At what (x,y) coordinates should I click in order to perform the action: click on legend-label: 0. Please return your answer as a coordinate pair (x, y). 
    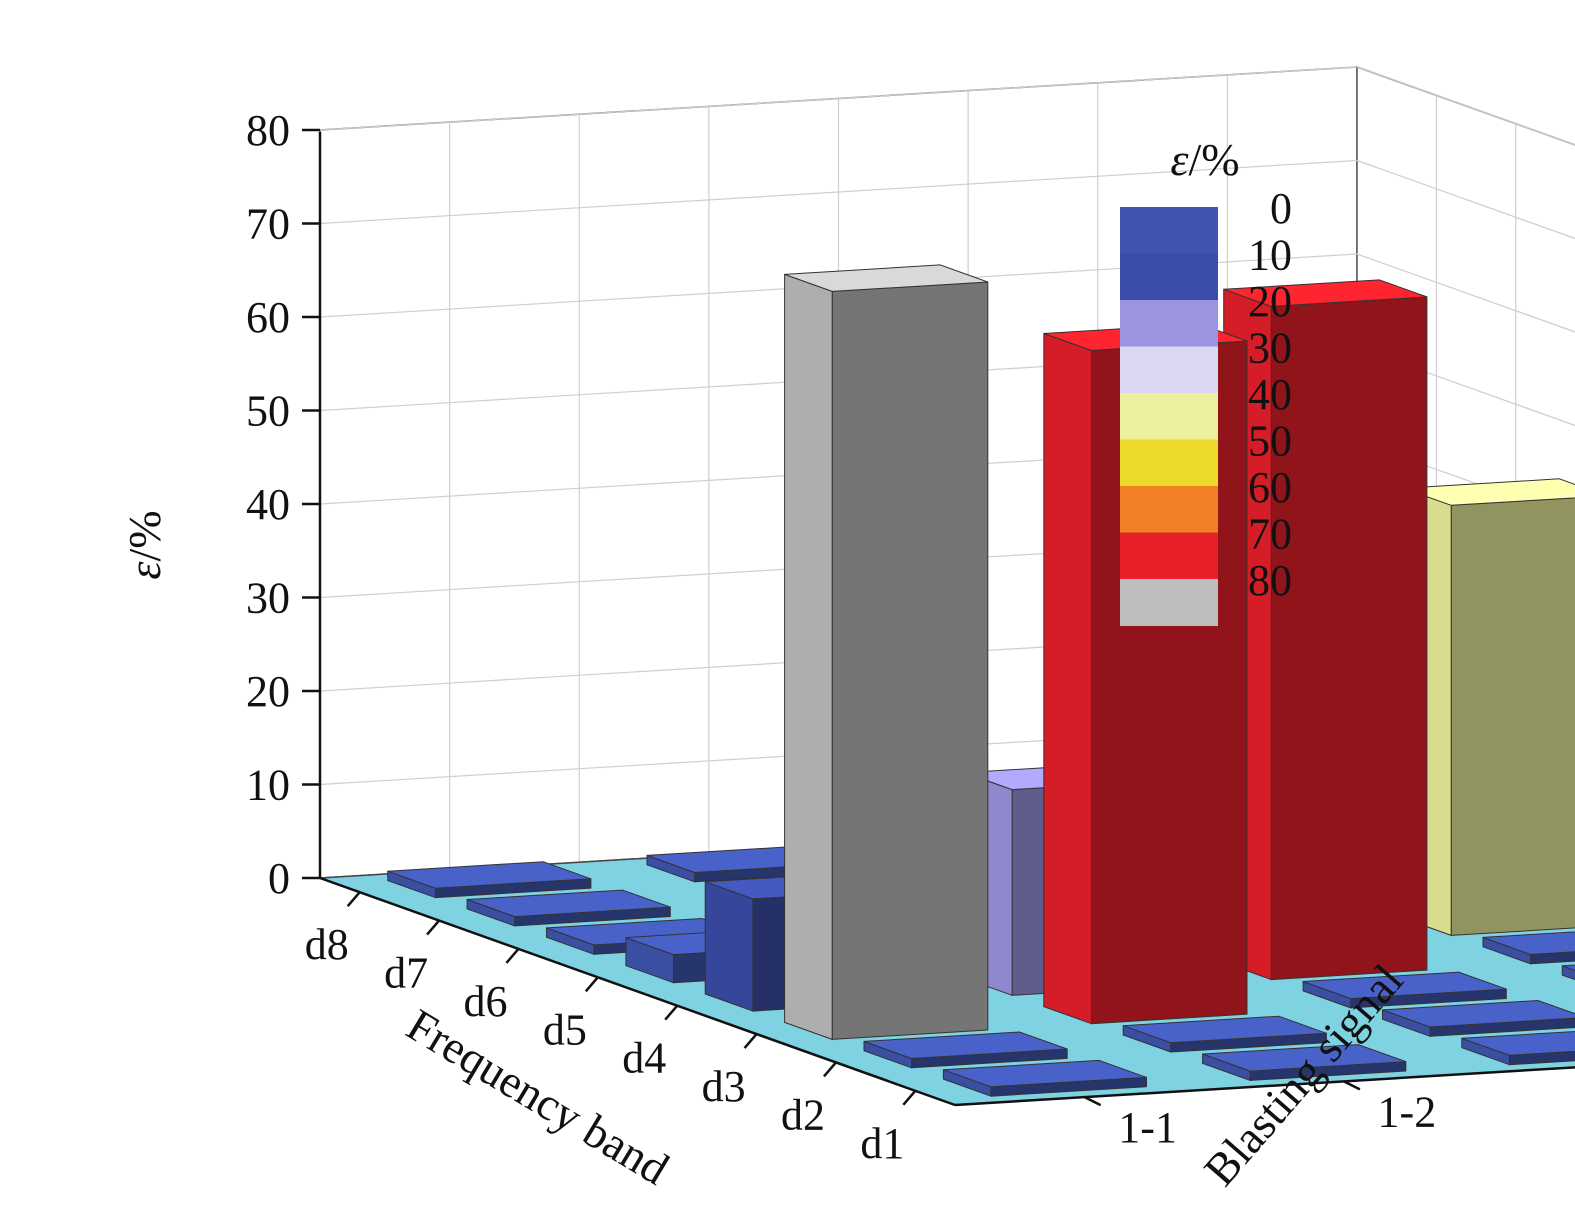
    Looking at the image, I should click on (1281, 208).